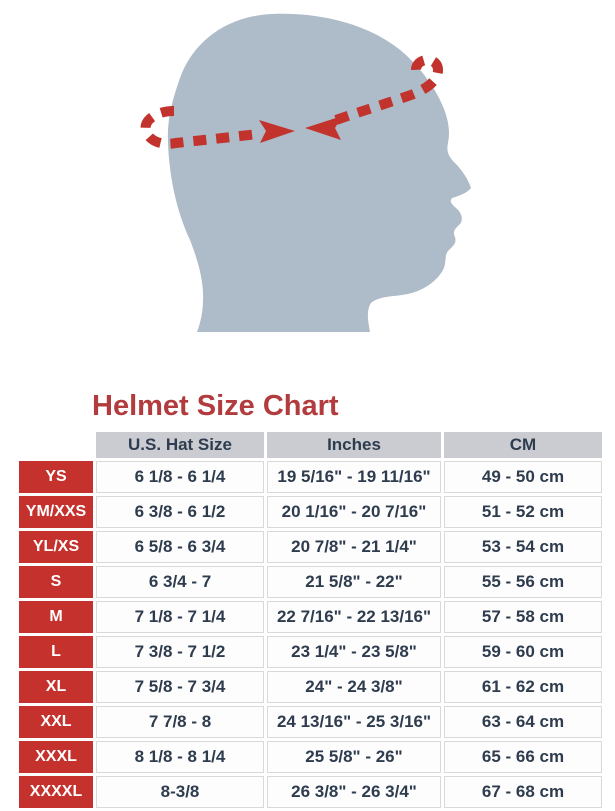 This screenshot has height=811, width=615. Describe the element at coordinates (56, 652) in the screenshot. I see `size-label-cell: L` at that location.